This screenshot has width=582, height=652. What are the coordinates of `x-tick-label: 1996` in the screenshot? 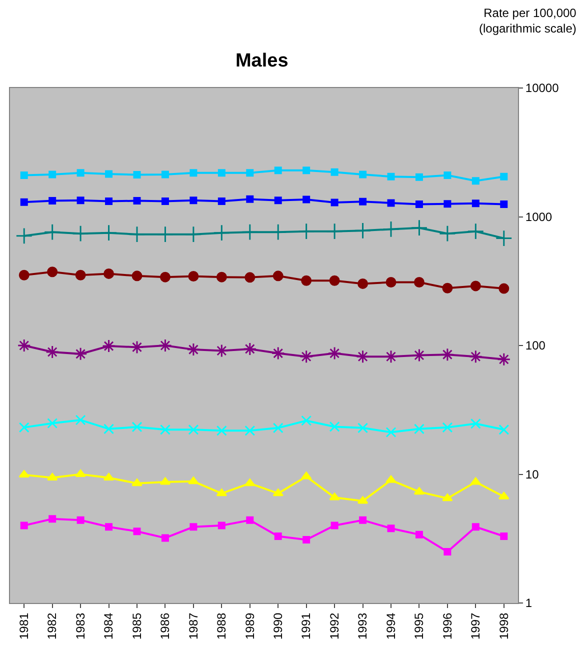 It's located at (447, 626).